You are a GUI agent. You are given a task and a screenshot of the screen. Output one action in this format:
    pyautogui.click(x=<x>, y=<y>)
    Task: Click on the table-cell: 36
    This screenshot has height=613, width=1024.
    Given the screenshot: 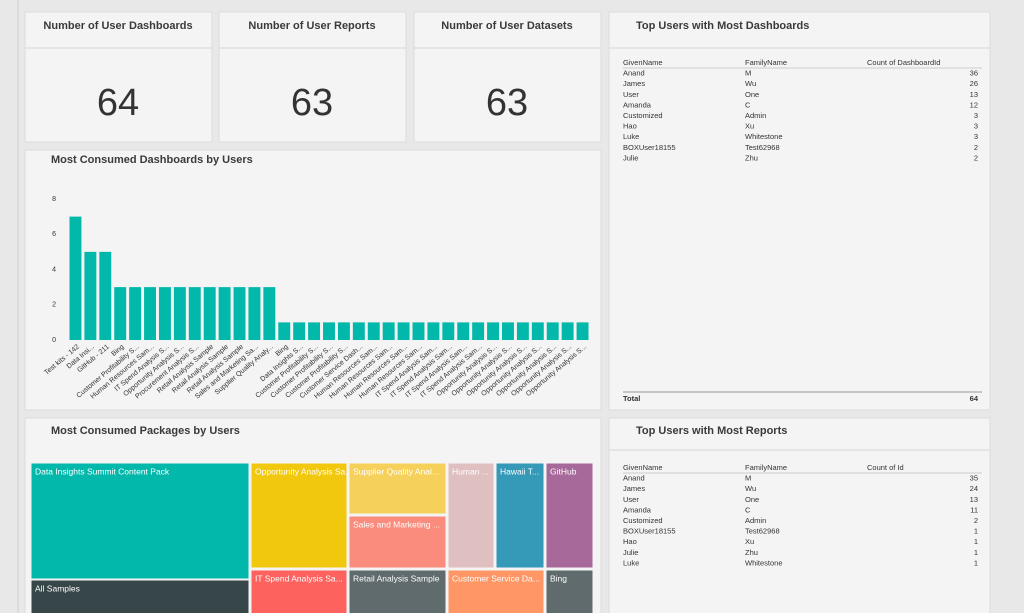 What is the action you would take?
    pyautogui.click(x=974, y=73)
    